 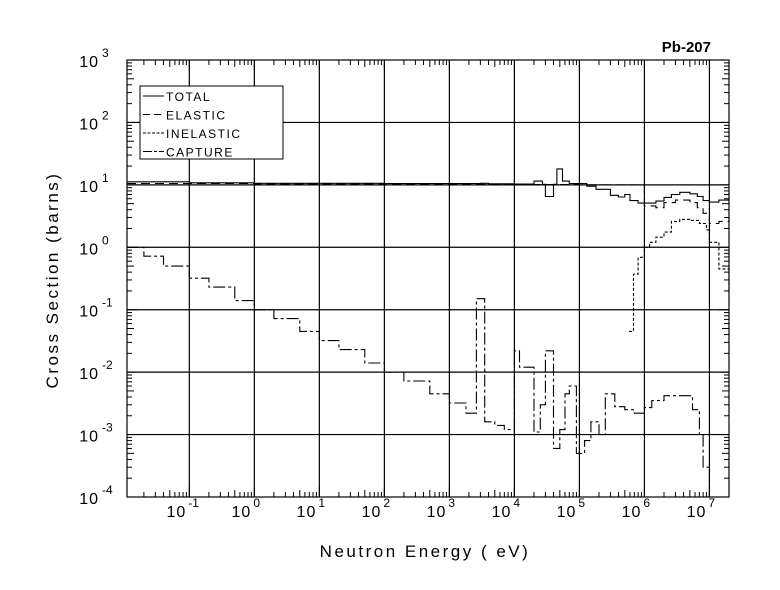 What do you see at coordinates (105, 240) in the screenshot?
I see `y-tick-exponent: 0` at bounding box center [105, 240].